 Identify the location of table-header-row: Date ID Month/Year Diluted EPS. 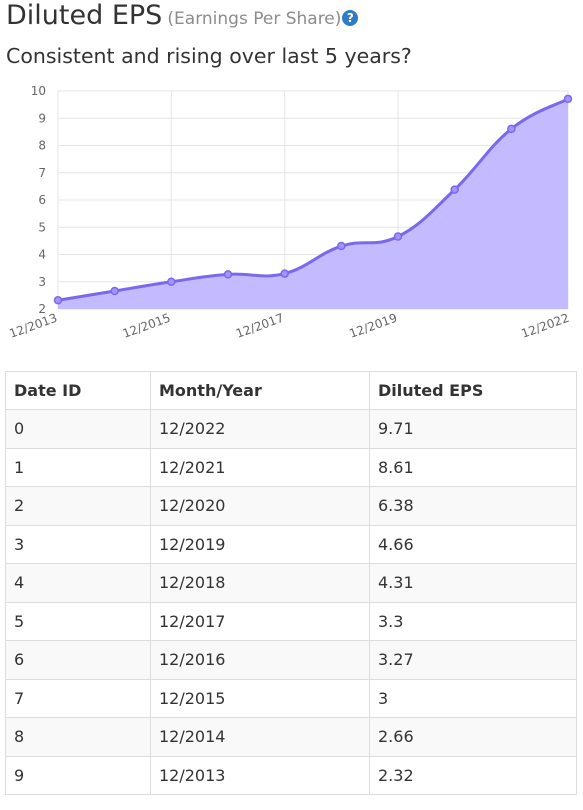
(291, 390).